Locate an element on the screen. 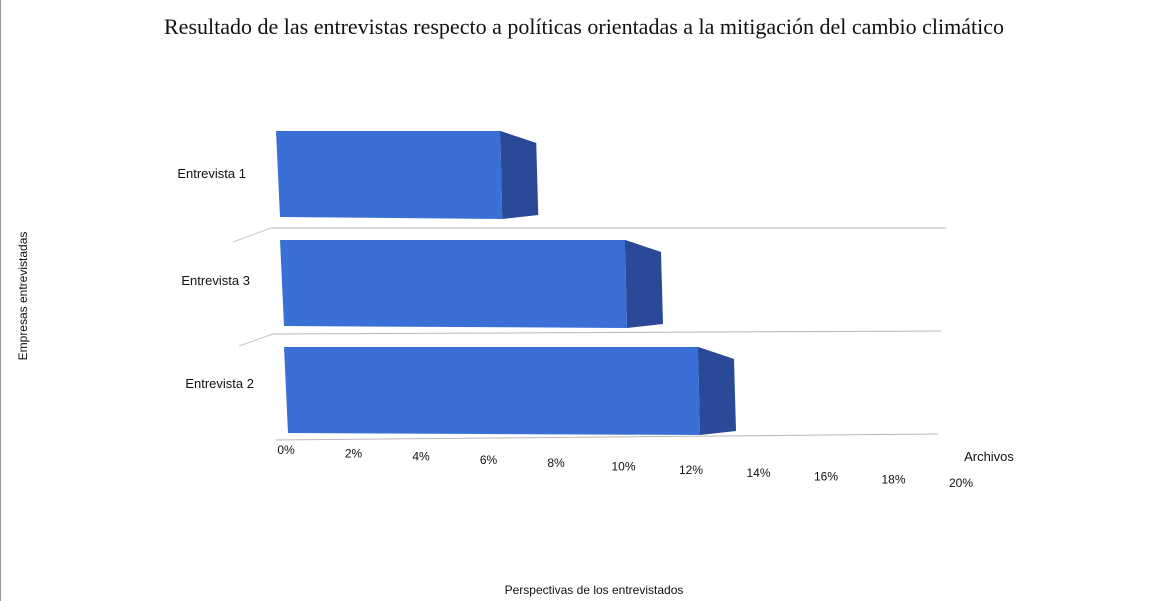 The width and height of the screenshot is (1166, 601). x-tick-label: 2% is located at coordinates (354, 453).